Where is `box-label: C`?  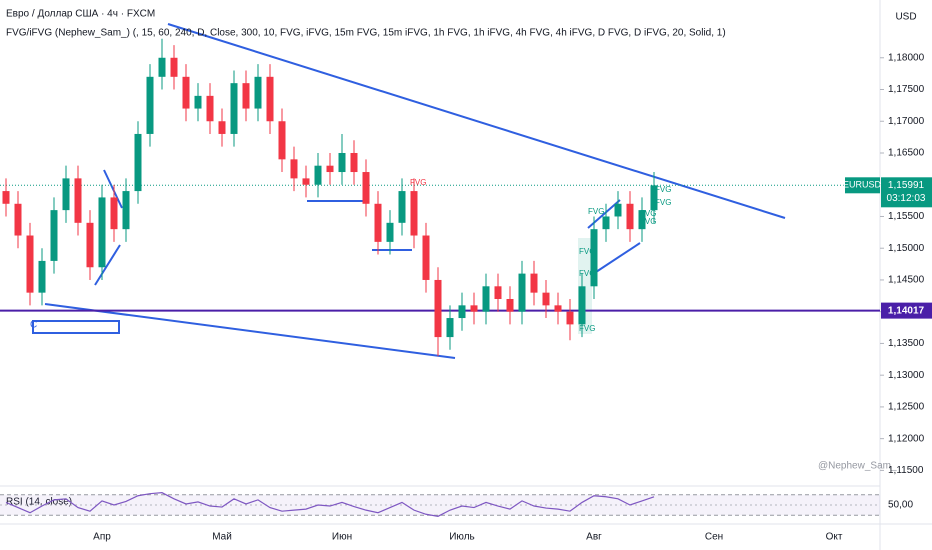 box-label: C is located at coordinates (33, 325).